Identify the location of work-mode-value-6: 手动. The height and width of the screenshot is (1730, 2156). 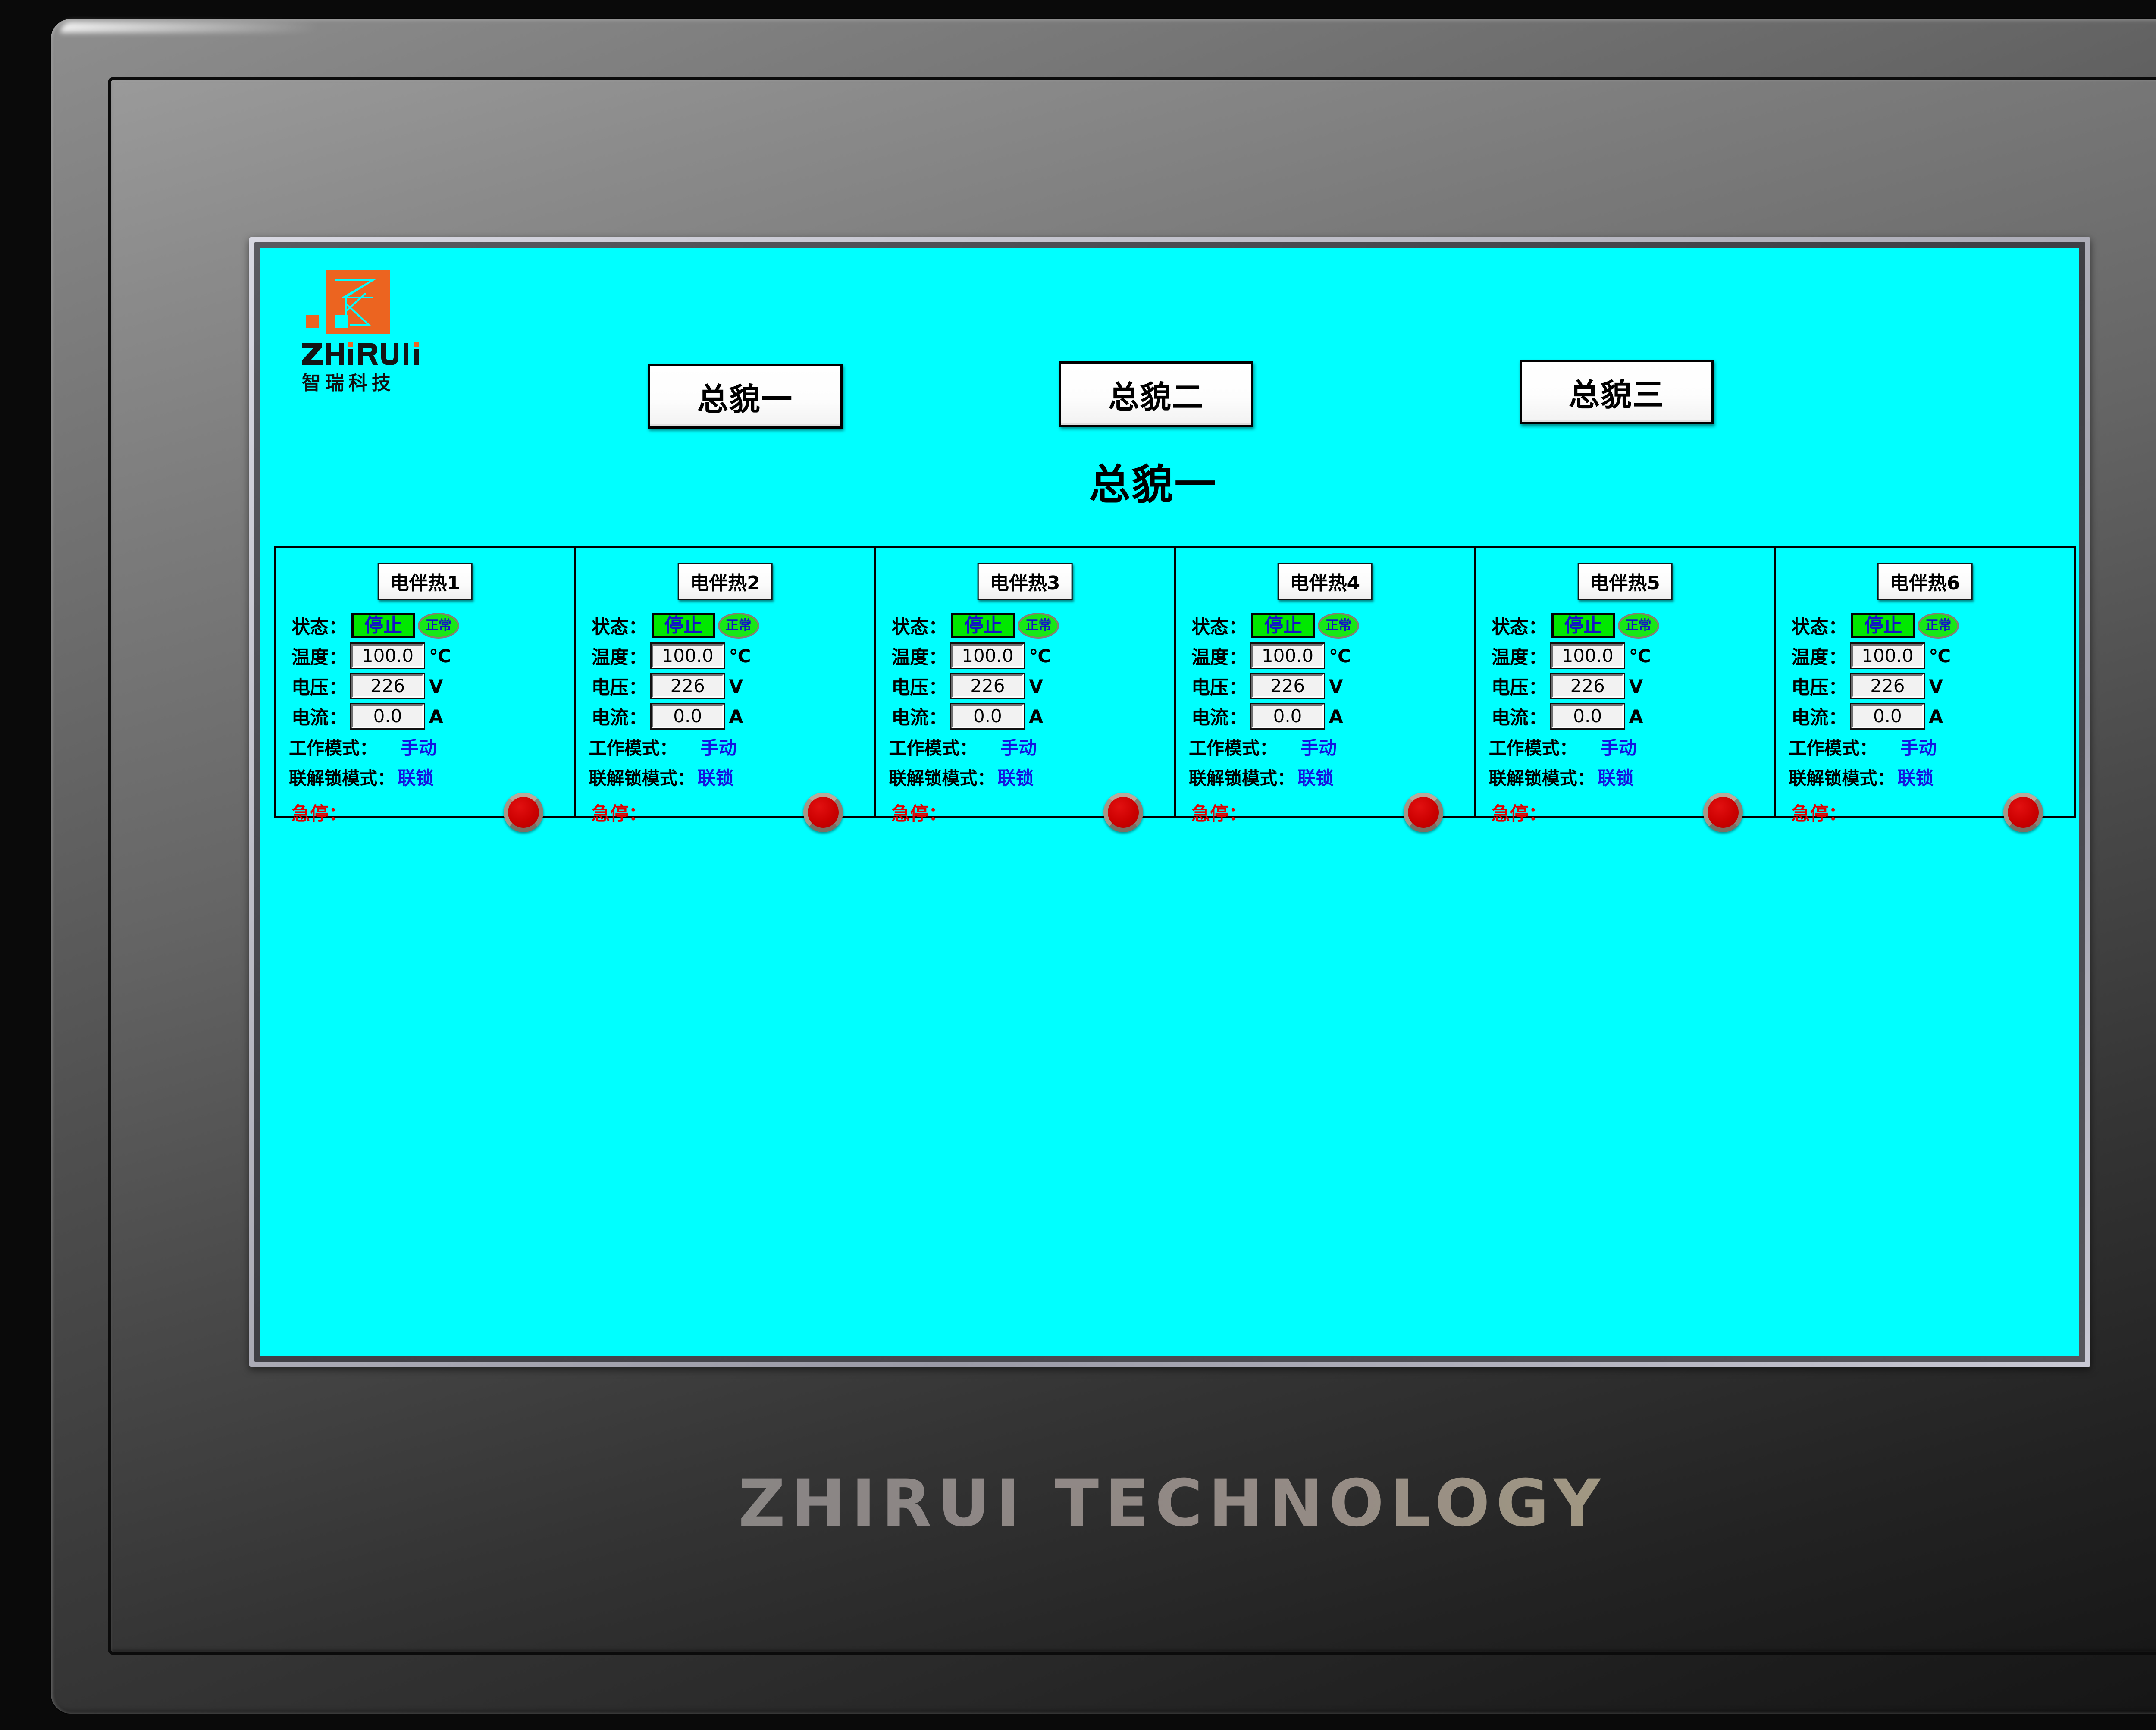
(1919, 748).